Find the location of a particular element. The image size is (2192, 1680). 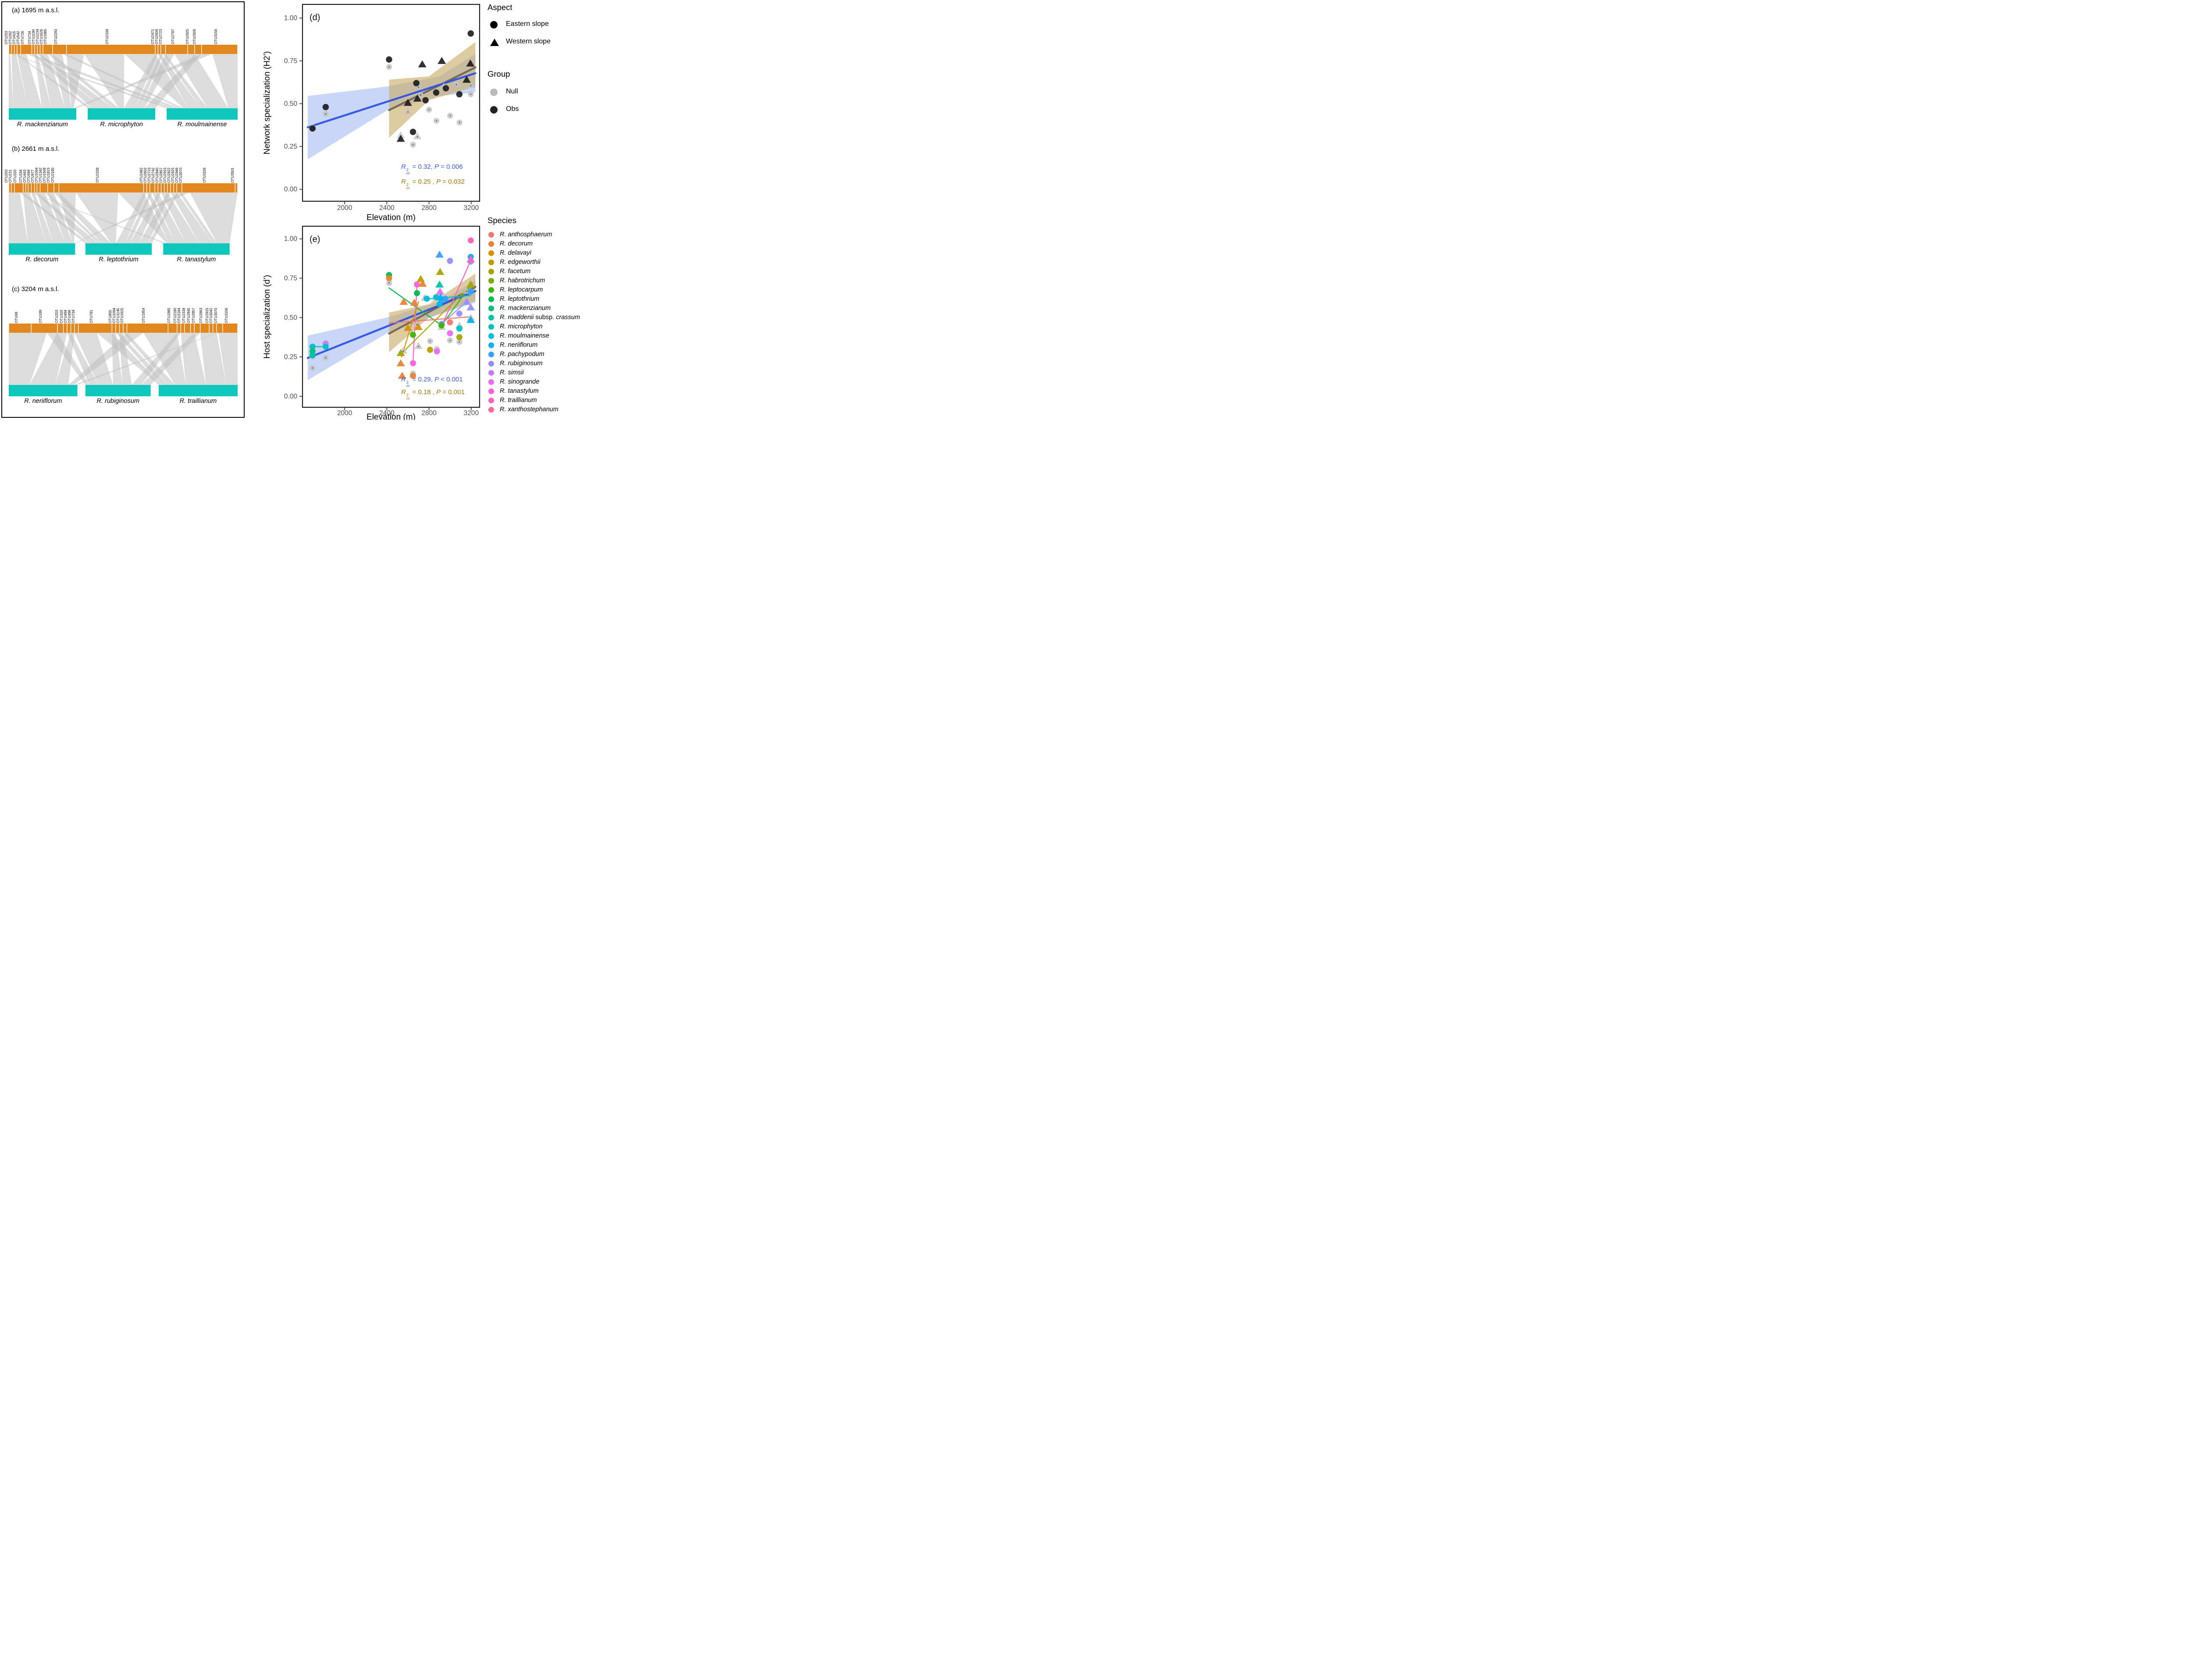

panel-b-title: (b) 2661 m a.s.l. is located at coordinates (36, 149).